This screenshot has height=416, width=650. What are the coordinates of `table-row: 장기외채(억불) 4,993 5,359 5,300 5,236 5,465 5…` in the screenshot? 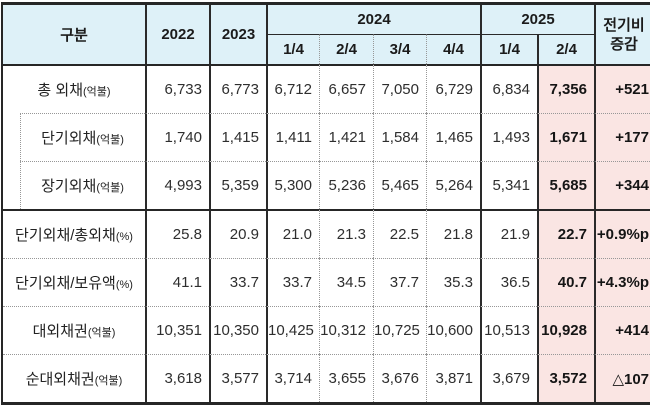 It's located at (326, 185).